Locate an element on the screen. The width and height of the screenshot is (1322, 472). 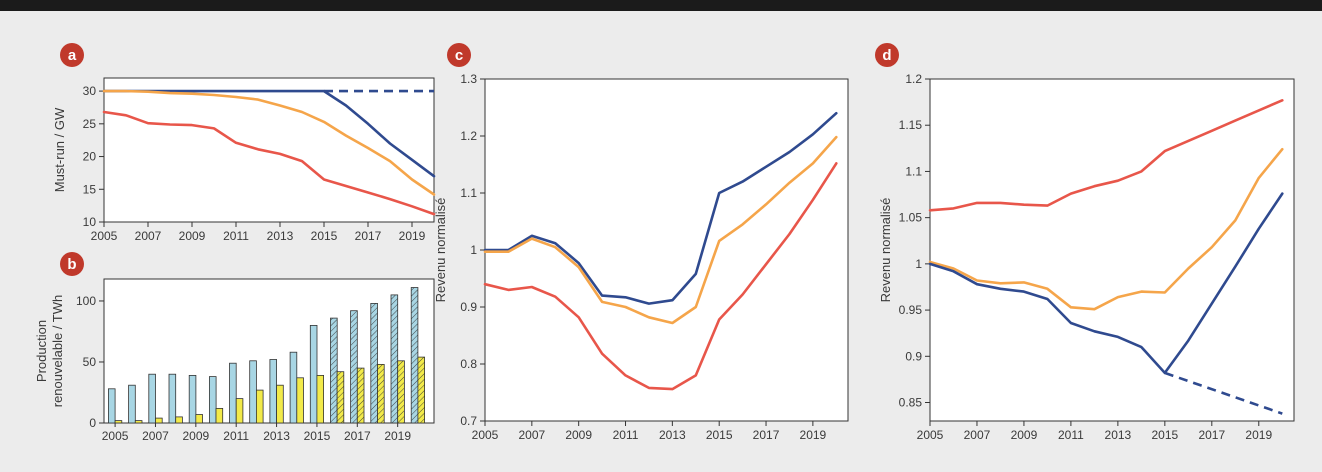
panel-a-badge: a is located at coordinates (72, 55).